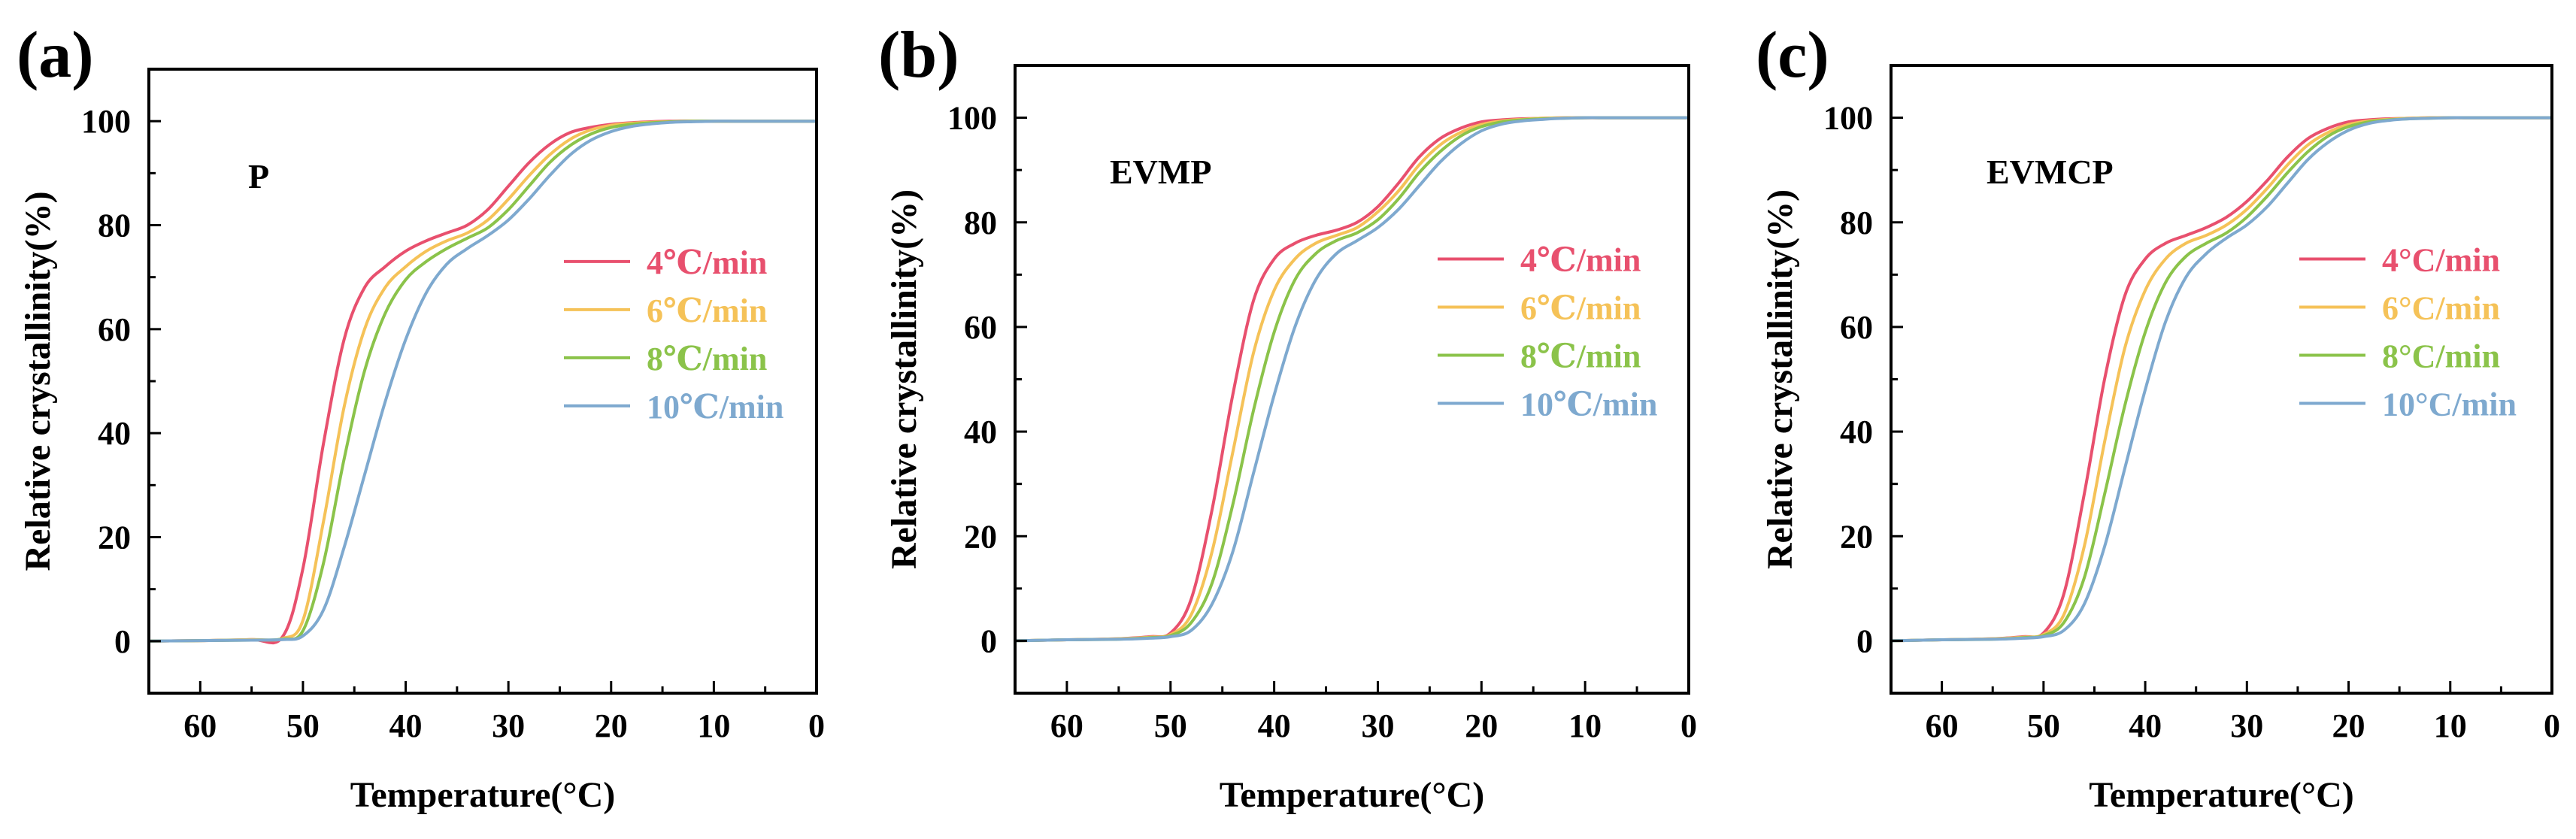 Image resolution: width=2576 pixels, height=839 pixels. What do you see at coordinates (2050, 172) in the screenshot?
I see `sample-label: EVMCP` at bounding box center [2050, 172].